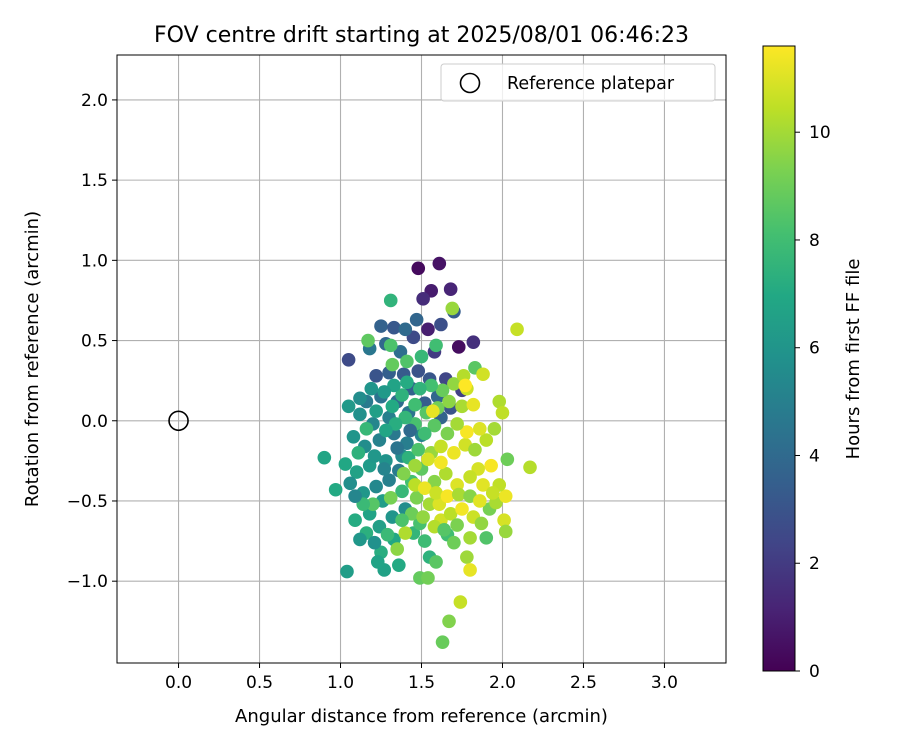 The image size is (900, 754). Describe the element at coordinates (814, 349) in the screenshot. I see `colorbar-tick-label: 6` at that location.